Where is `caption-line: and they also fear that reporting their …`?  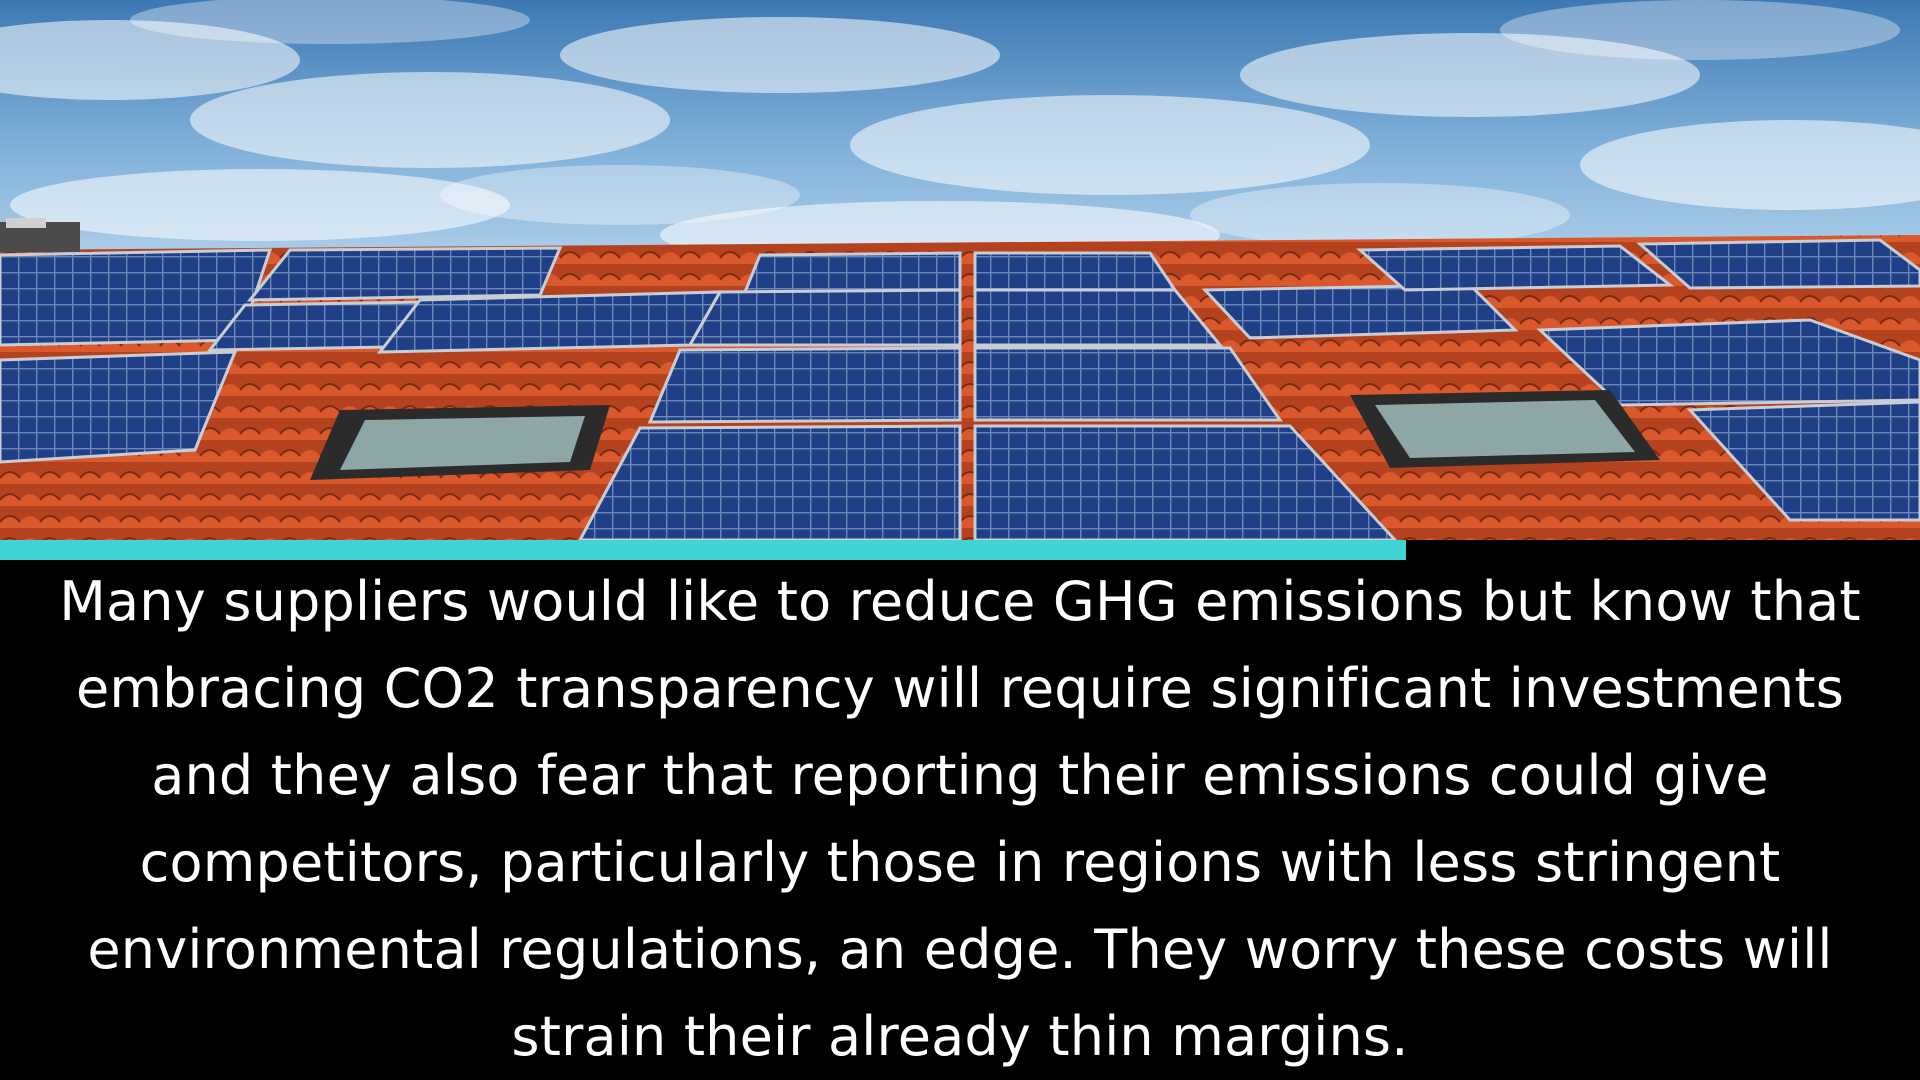
caption-line: and they also fear that reporting their … is located at coordinates (960, 775).